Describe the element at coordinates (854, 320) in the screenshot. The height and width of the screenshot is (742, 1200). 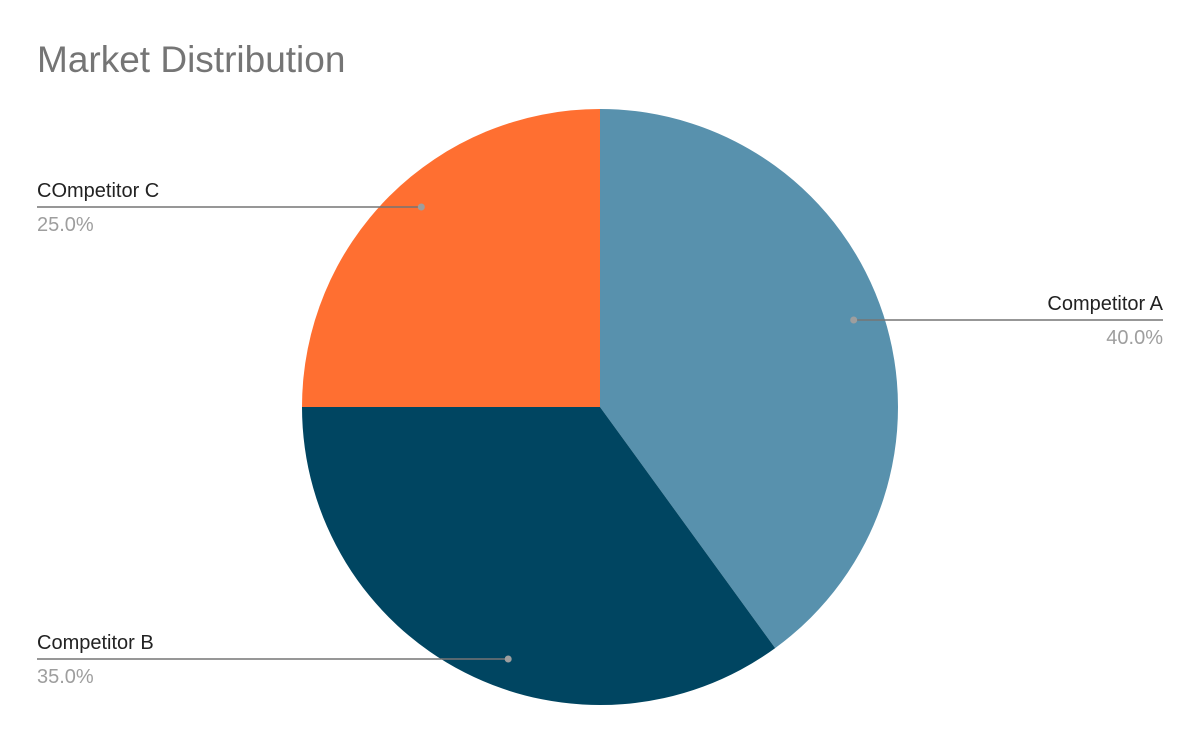
I see `callout-dot-competitor-a` at that location.